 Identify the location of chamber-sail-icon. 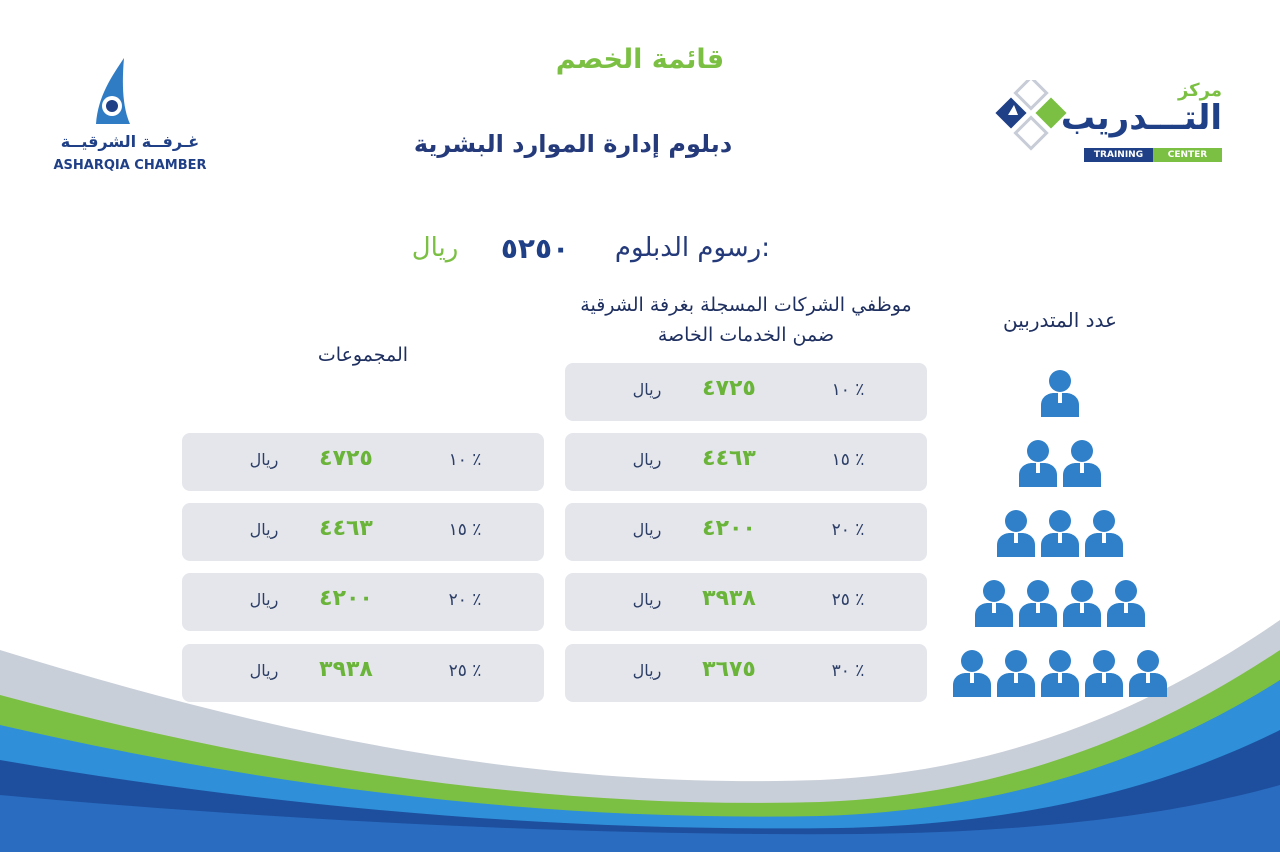
(113, 91).